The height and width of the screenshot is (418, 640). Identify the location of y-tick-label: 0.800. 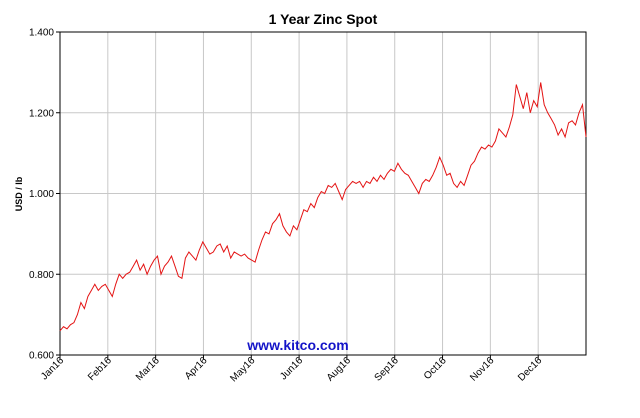
(41, 275).